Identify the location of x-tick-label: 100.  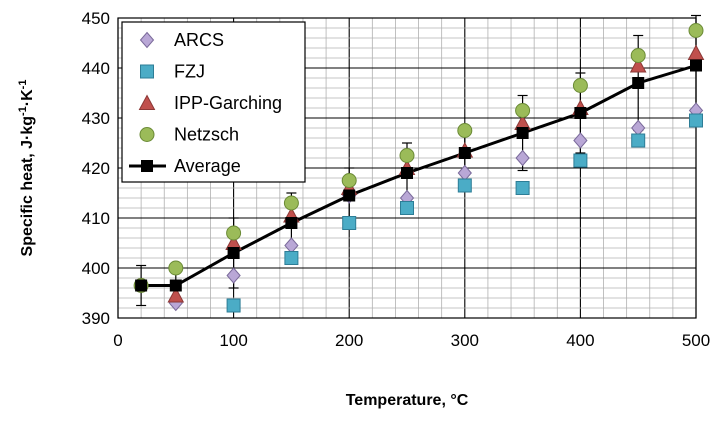
(233, 340).